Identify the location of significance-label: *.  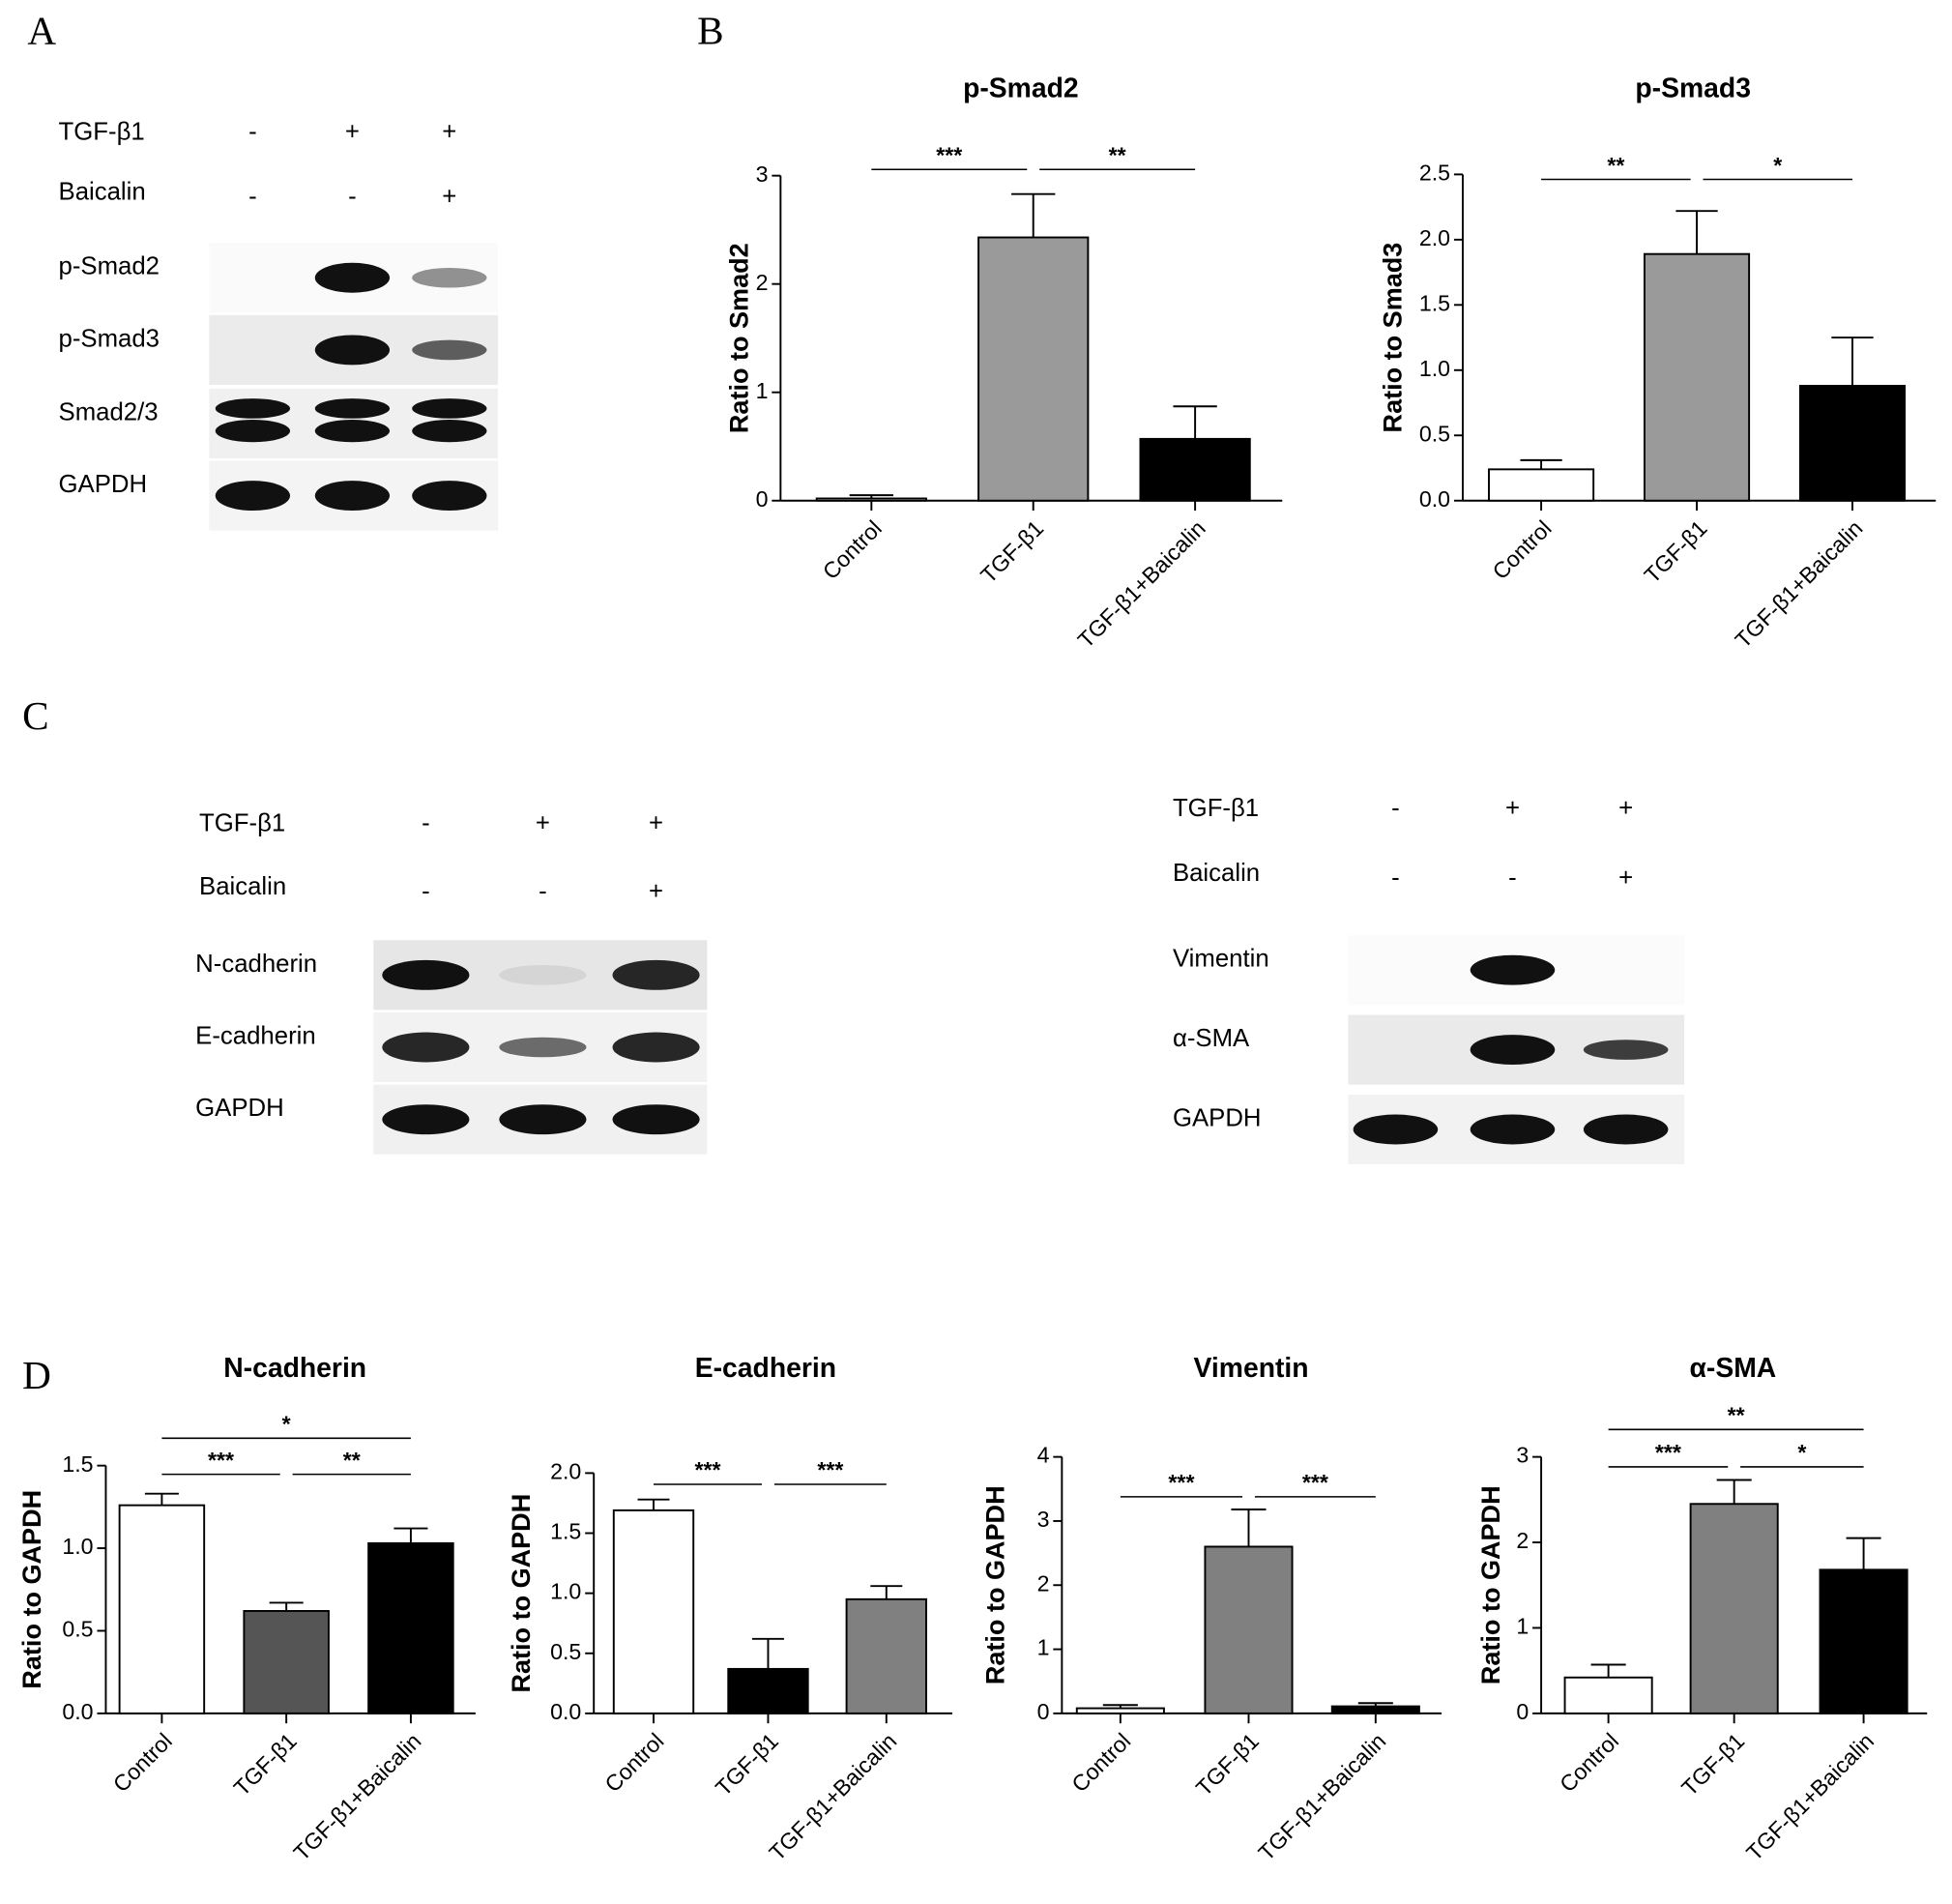
(1801, 1453).